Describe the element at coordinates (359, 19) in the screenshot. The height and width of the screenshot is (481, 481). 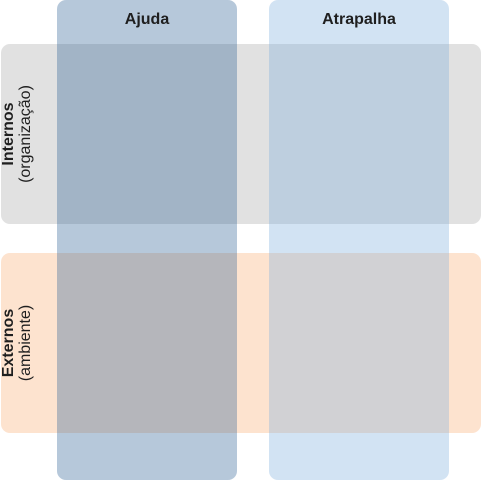
I see `column-label-atrapalha: Atrapalha` at that location.